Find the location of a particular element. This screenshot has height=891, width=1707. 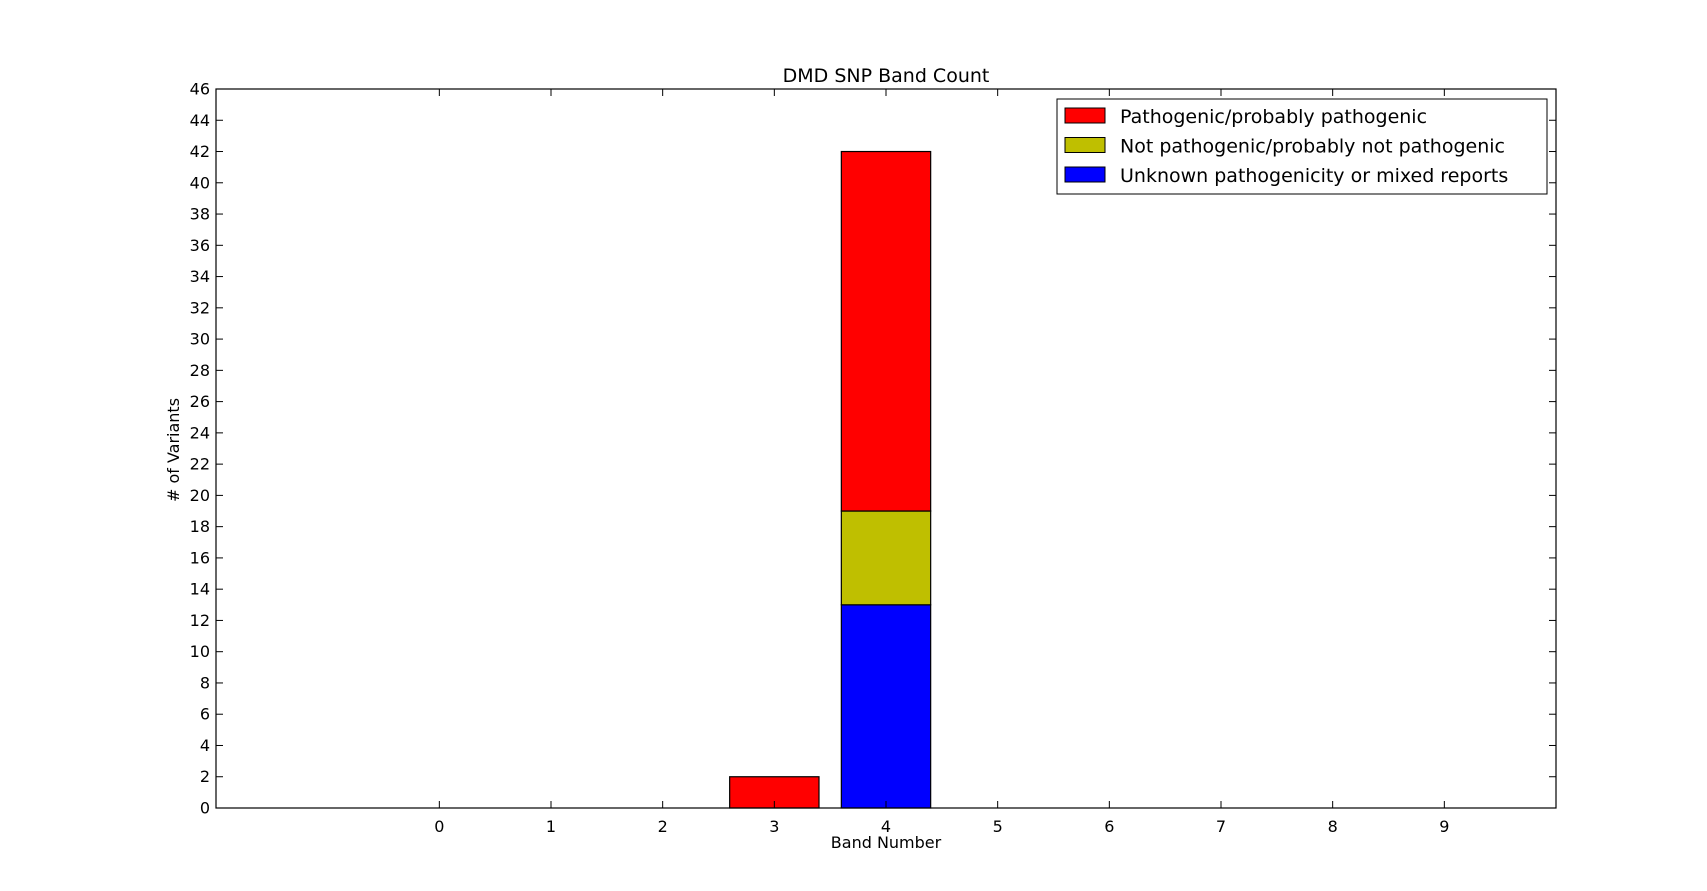

y-tick-label: 26 is located at coordinates (200, 401).